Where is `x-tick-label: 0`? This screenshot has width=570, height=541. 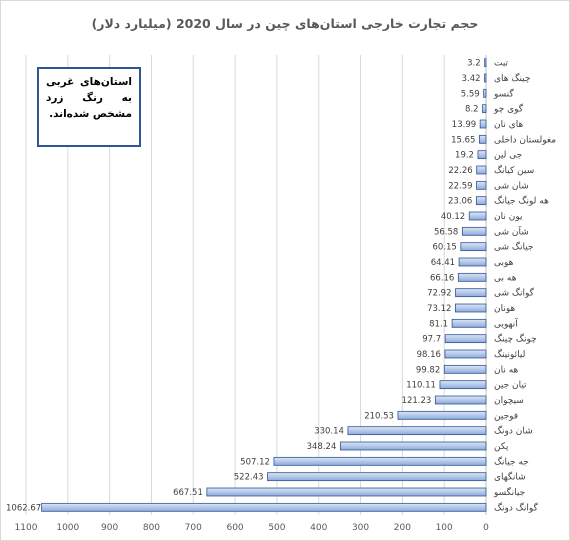
x-tick-label: 0 is located at coordinates (486, 528).